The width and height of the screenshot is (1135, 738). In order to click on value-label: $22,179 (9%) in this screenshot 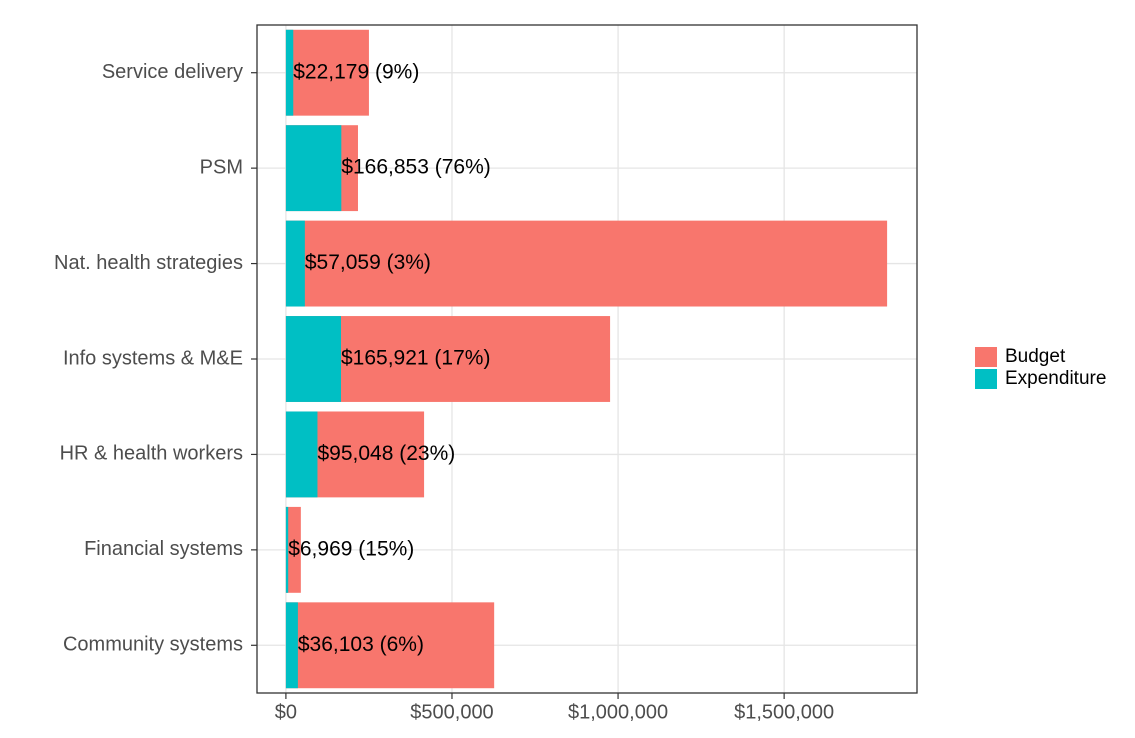, I will do `click(356, 71)`.